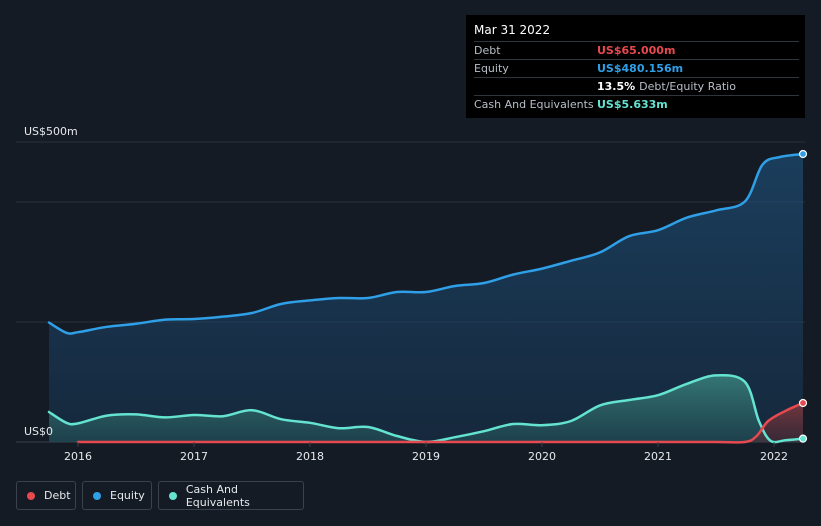 Image resolution: width=821 pixels, height=526 pixels. Describe the element at coordinates (97, 495) in the screenshot. I see `equity-dot-icon` at that location.